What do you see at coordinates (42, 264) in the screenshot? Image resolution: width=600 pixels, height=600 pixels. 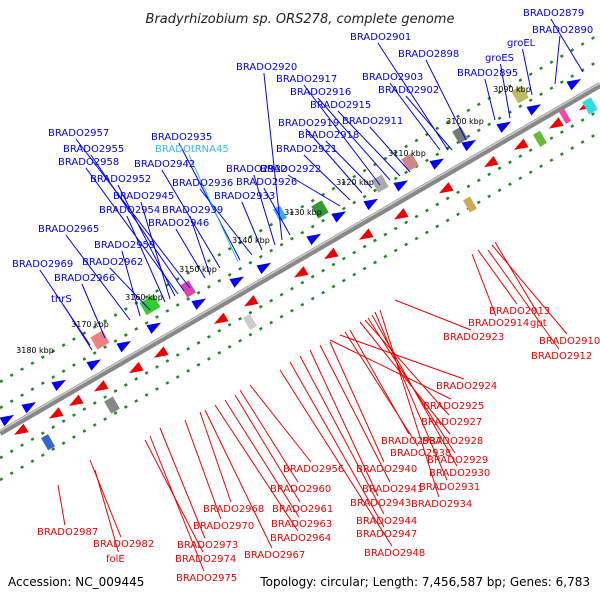 I see `upper-gene-label: BRADO2969` at bounding box center [42, 264].